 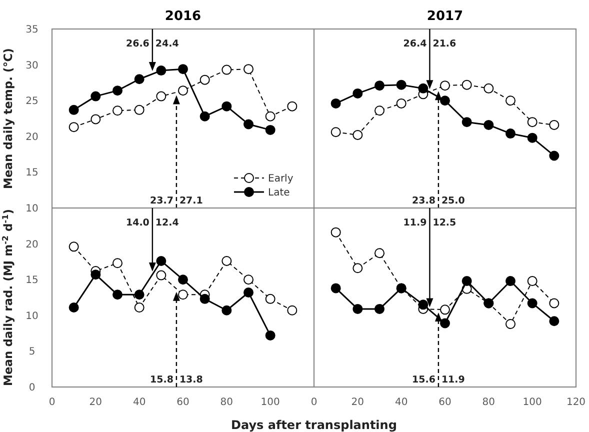 What do you see at coordinates (314, 425) in the screenshot?
I see `x-axis-title: Days after transplanting` at bounding box center [314, 425].